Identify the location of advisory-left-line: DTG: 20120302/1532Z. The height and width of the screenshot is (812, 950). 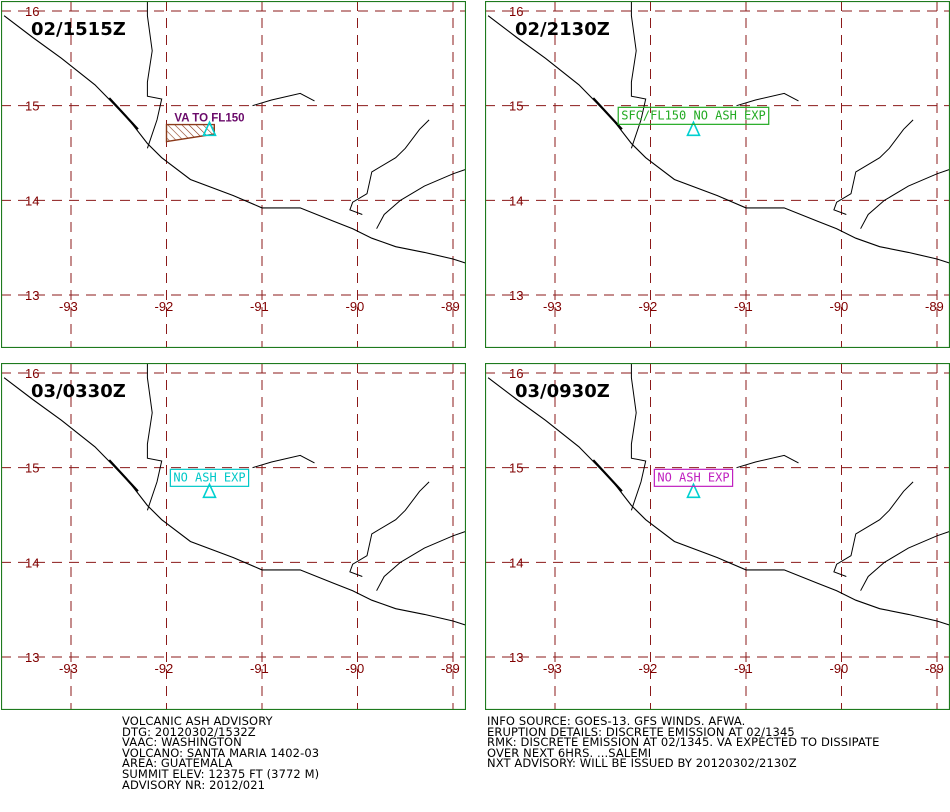
(189, 731).